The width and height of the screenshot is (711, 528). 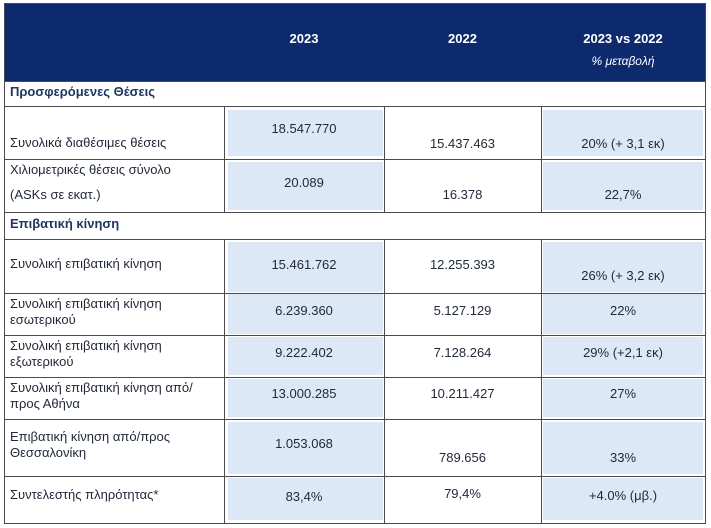 What do you see at coordinates (462, 194) in the screenshot?
I see `row-2-2022: 16.378` at bounding box center [462, 194].